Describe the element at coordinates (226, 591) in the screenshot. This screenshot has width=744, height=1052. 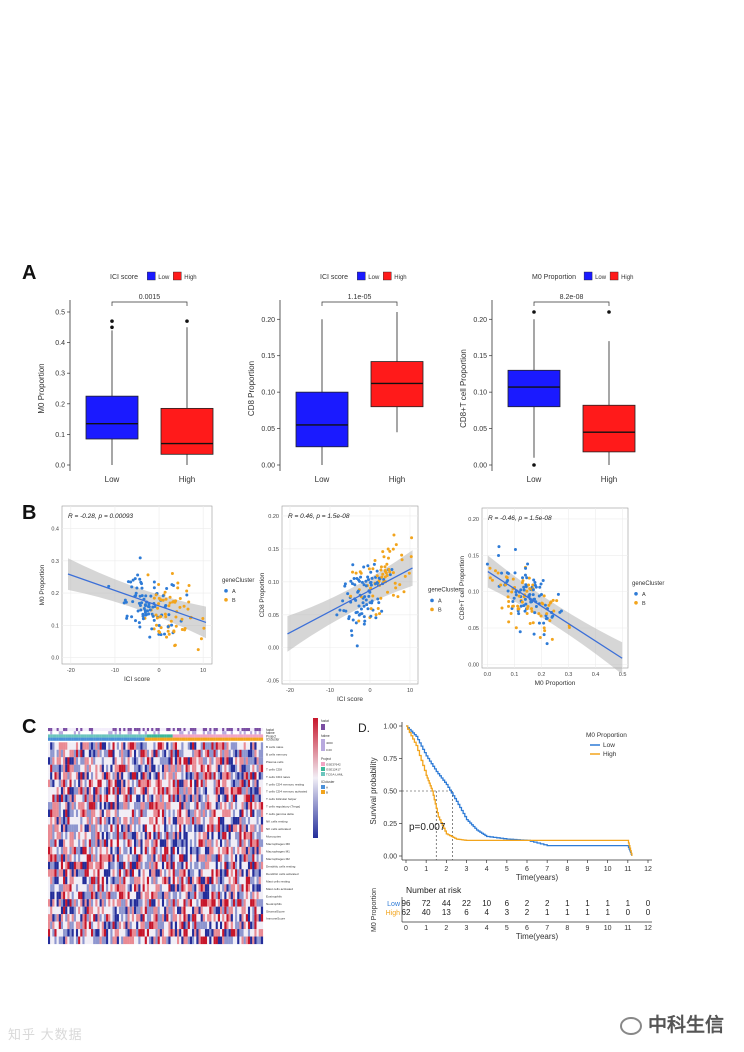
I see `legend-dot-a` at that location.